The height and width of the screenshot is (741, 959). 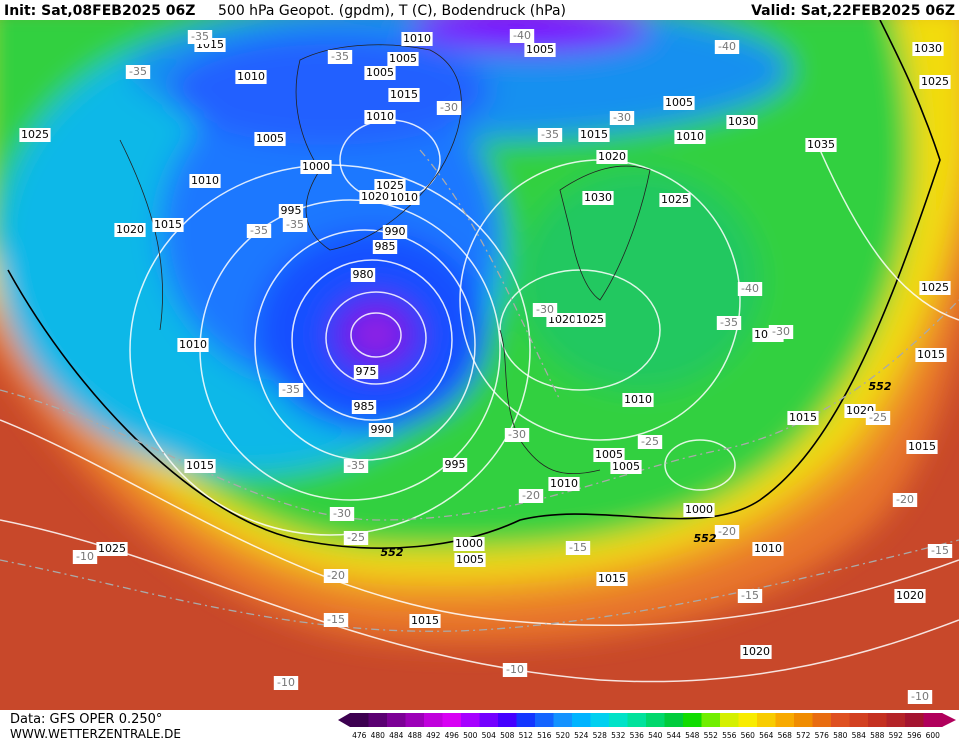 What do you see at coordinates (86, 719) in the screenshot?
I see `data-source: Data: GFS OPER 0.250°` at bounding box center [86, 719].